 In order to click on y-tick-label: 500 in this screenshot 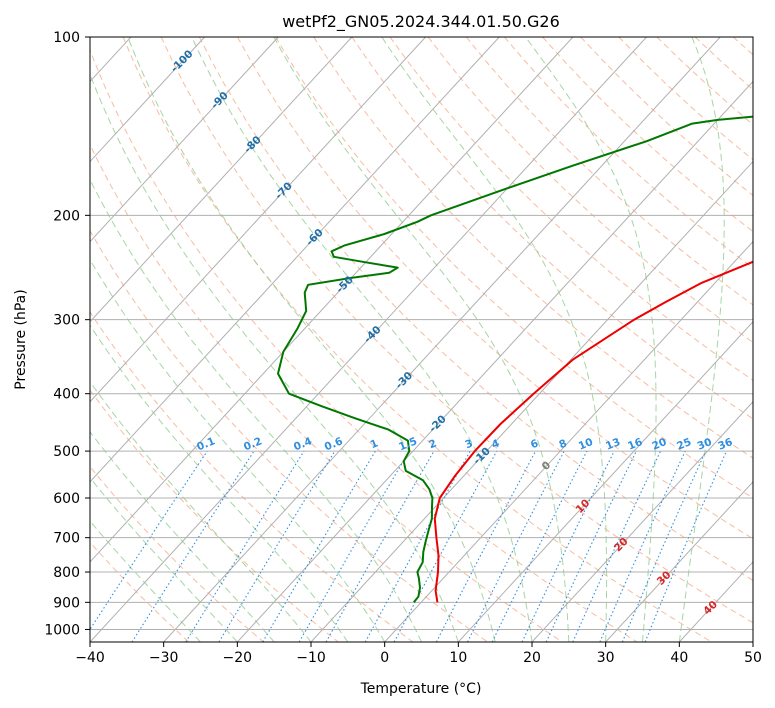, I will do `click(66, 452)`.